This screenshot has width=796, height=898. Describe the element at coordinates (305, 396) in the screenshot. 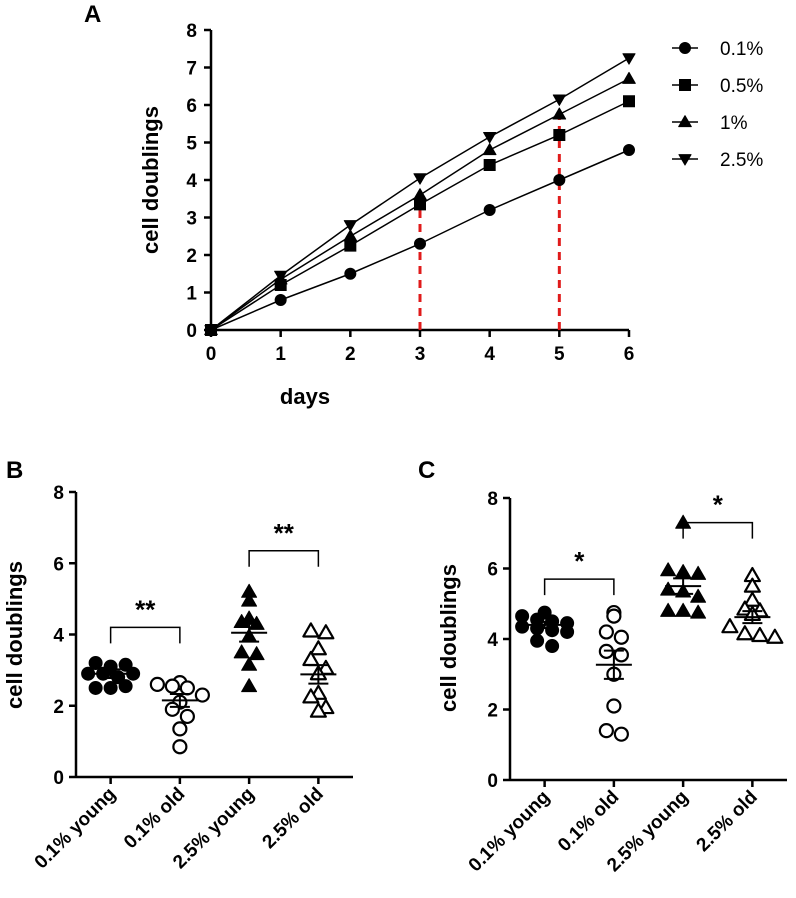

I see `panel-a-x-axis-label: days` at that location.